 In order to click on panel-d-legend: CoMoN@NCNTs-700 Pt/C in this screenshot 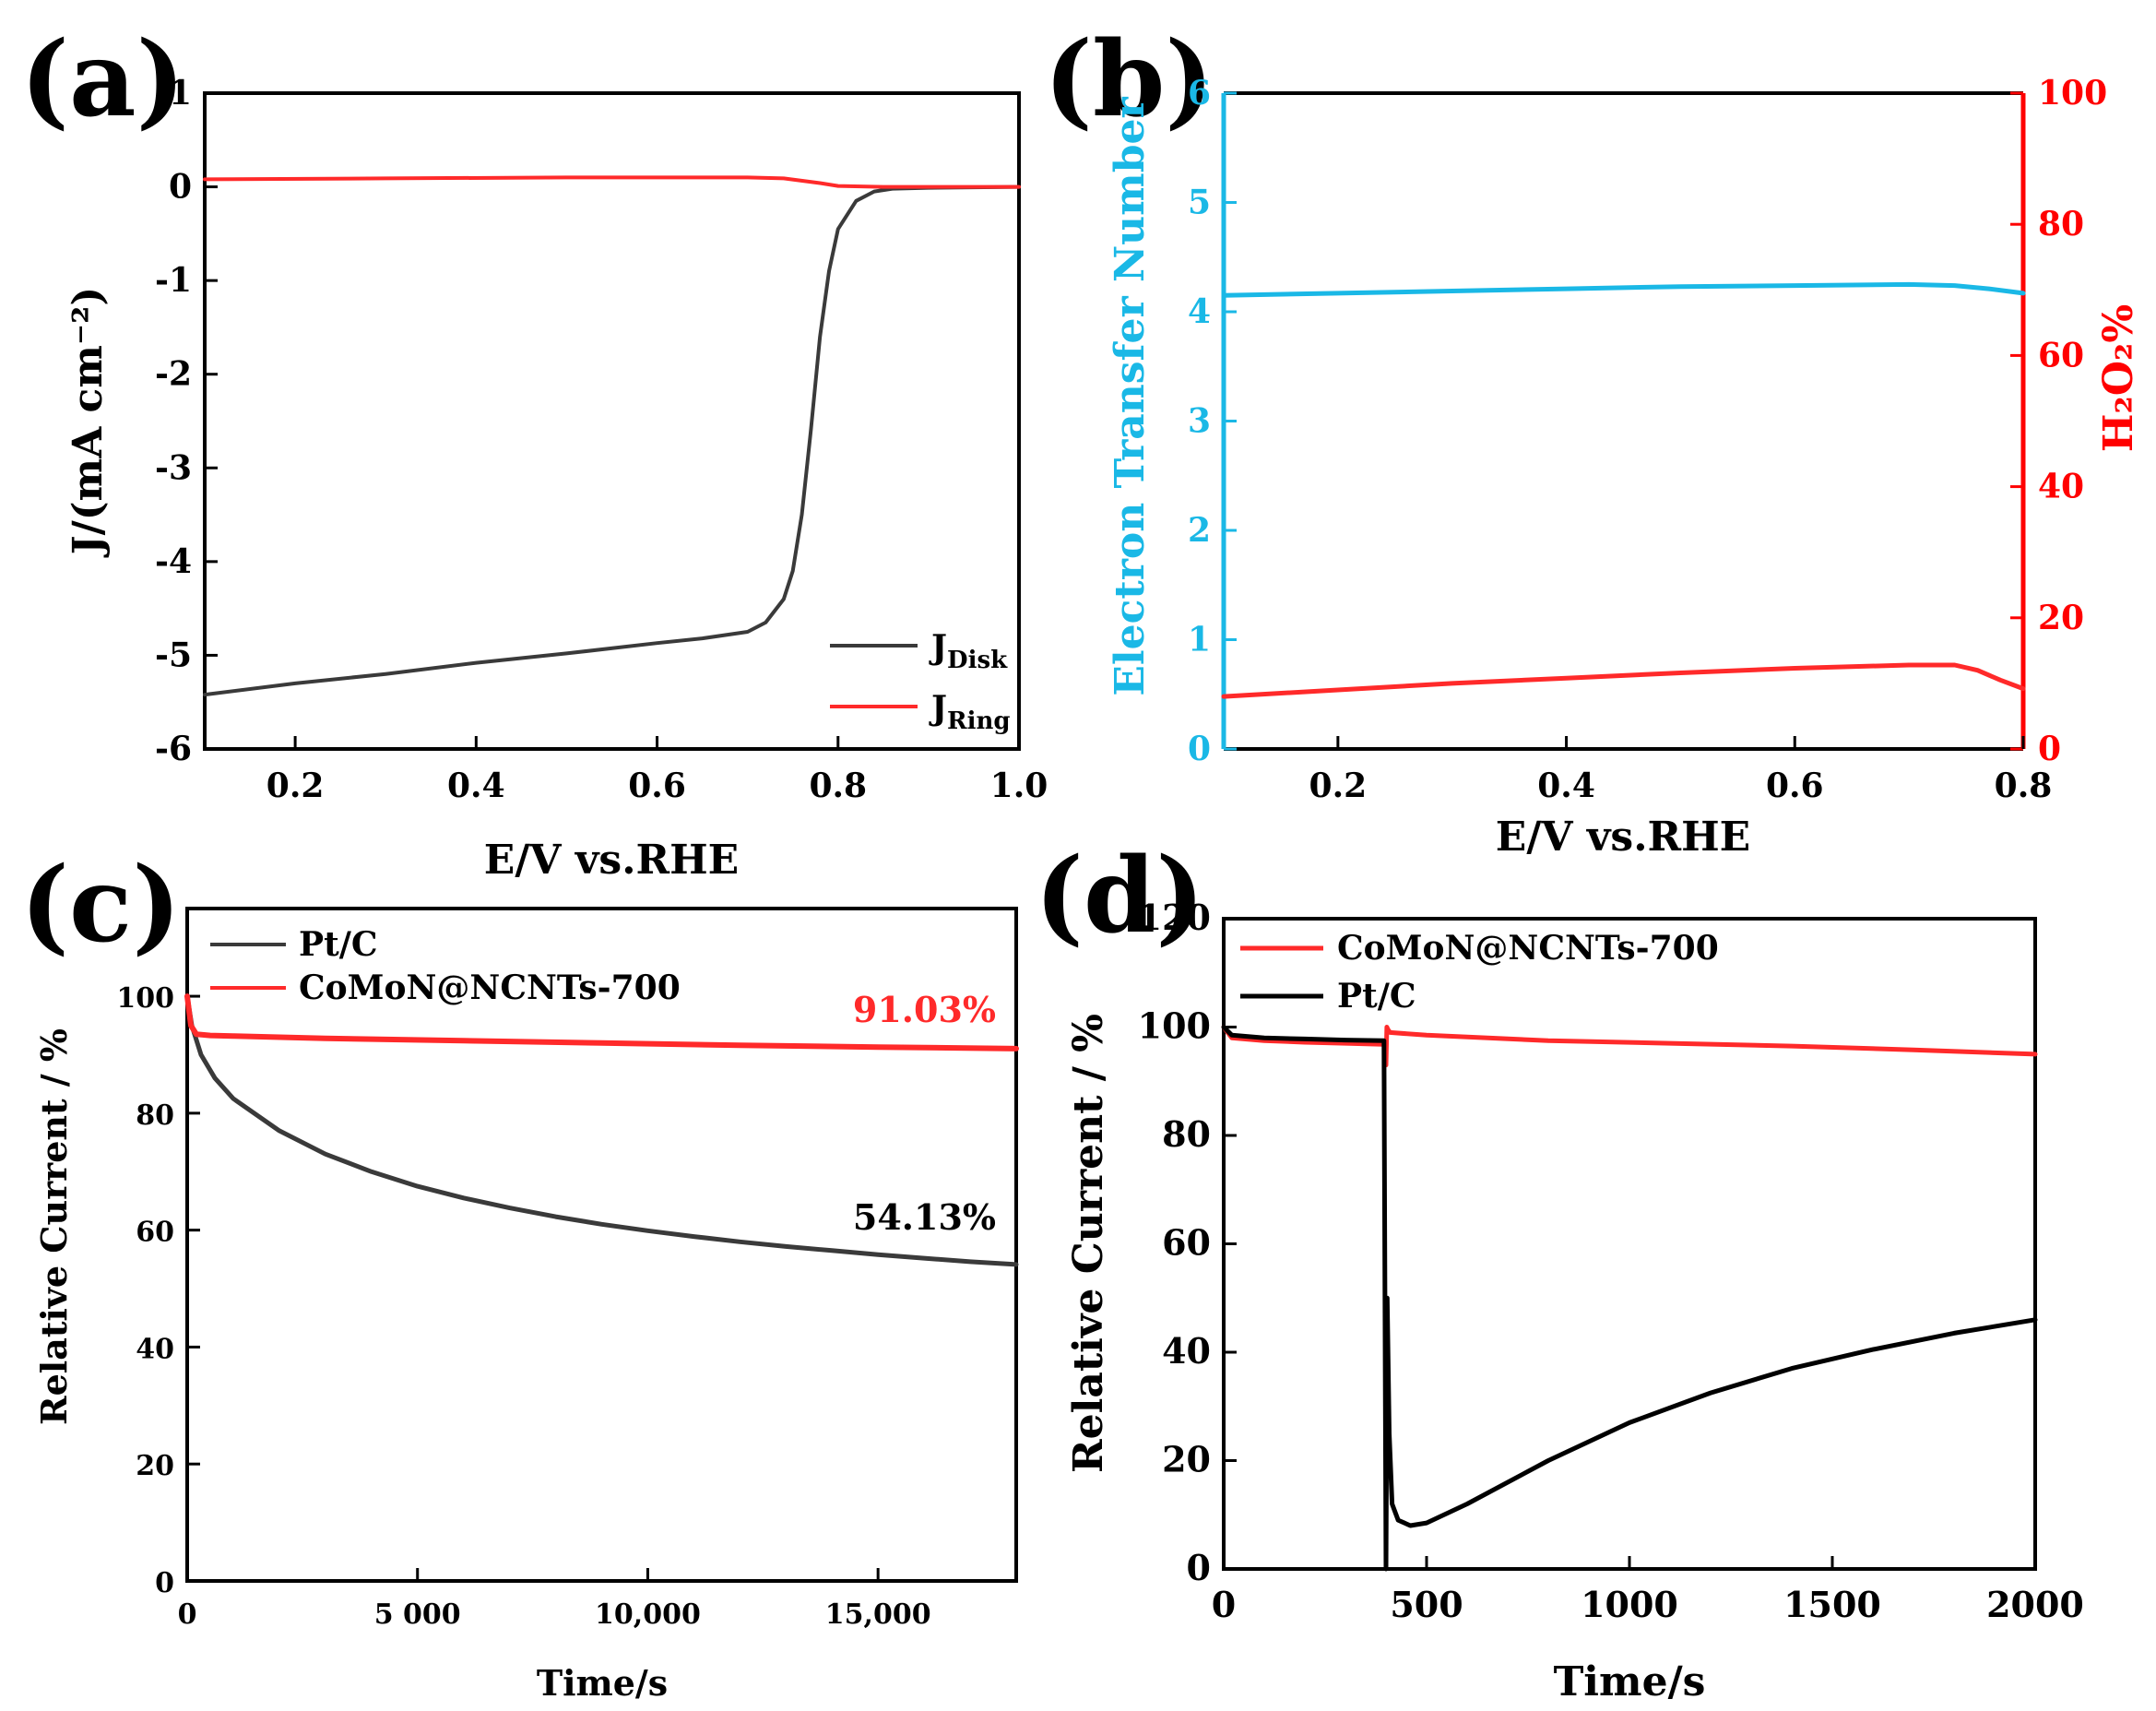, I will do `click(1480, 972)`.